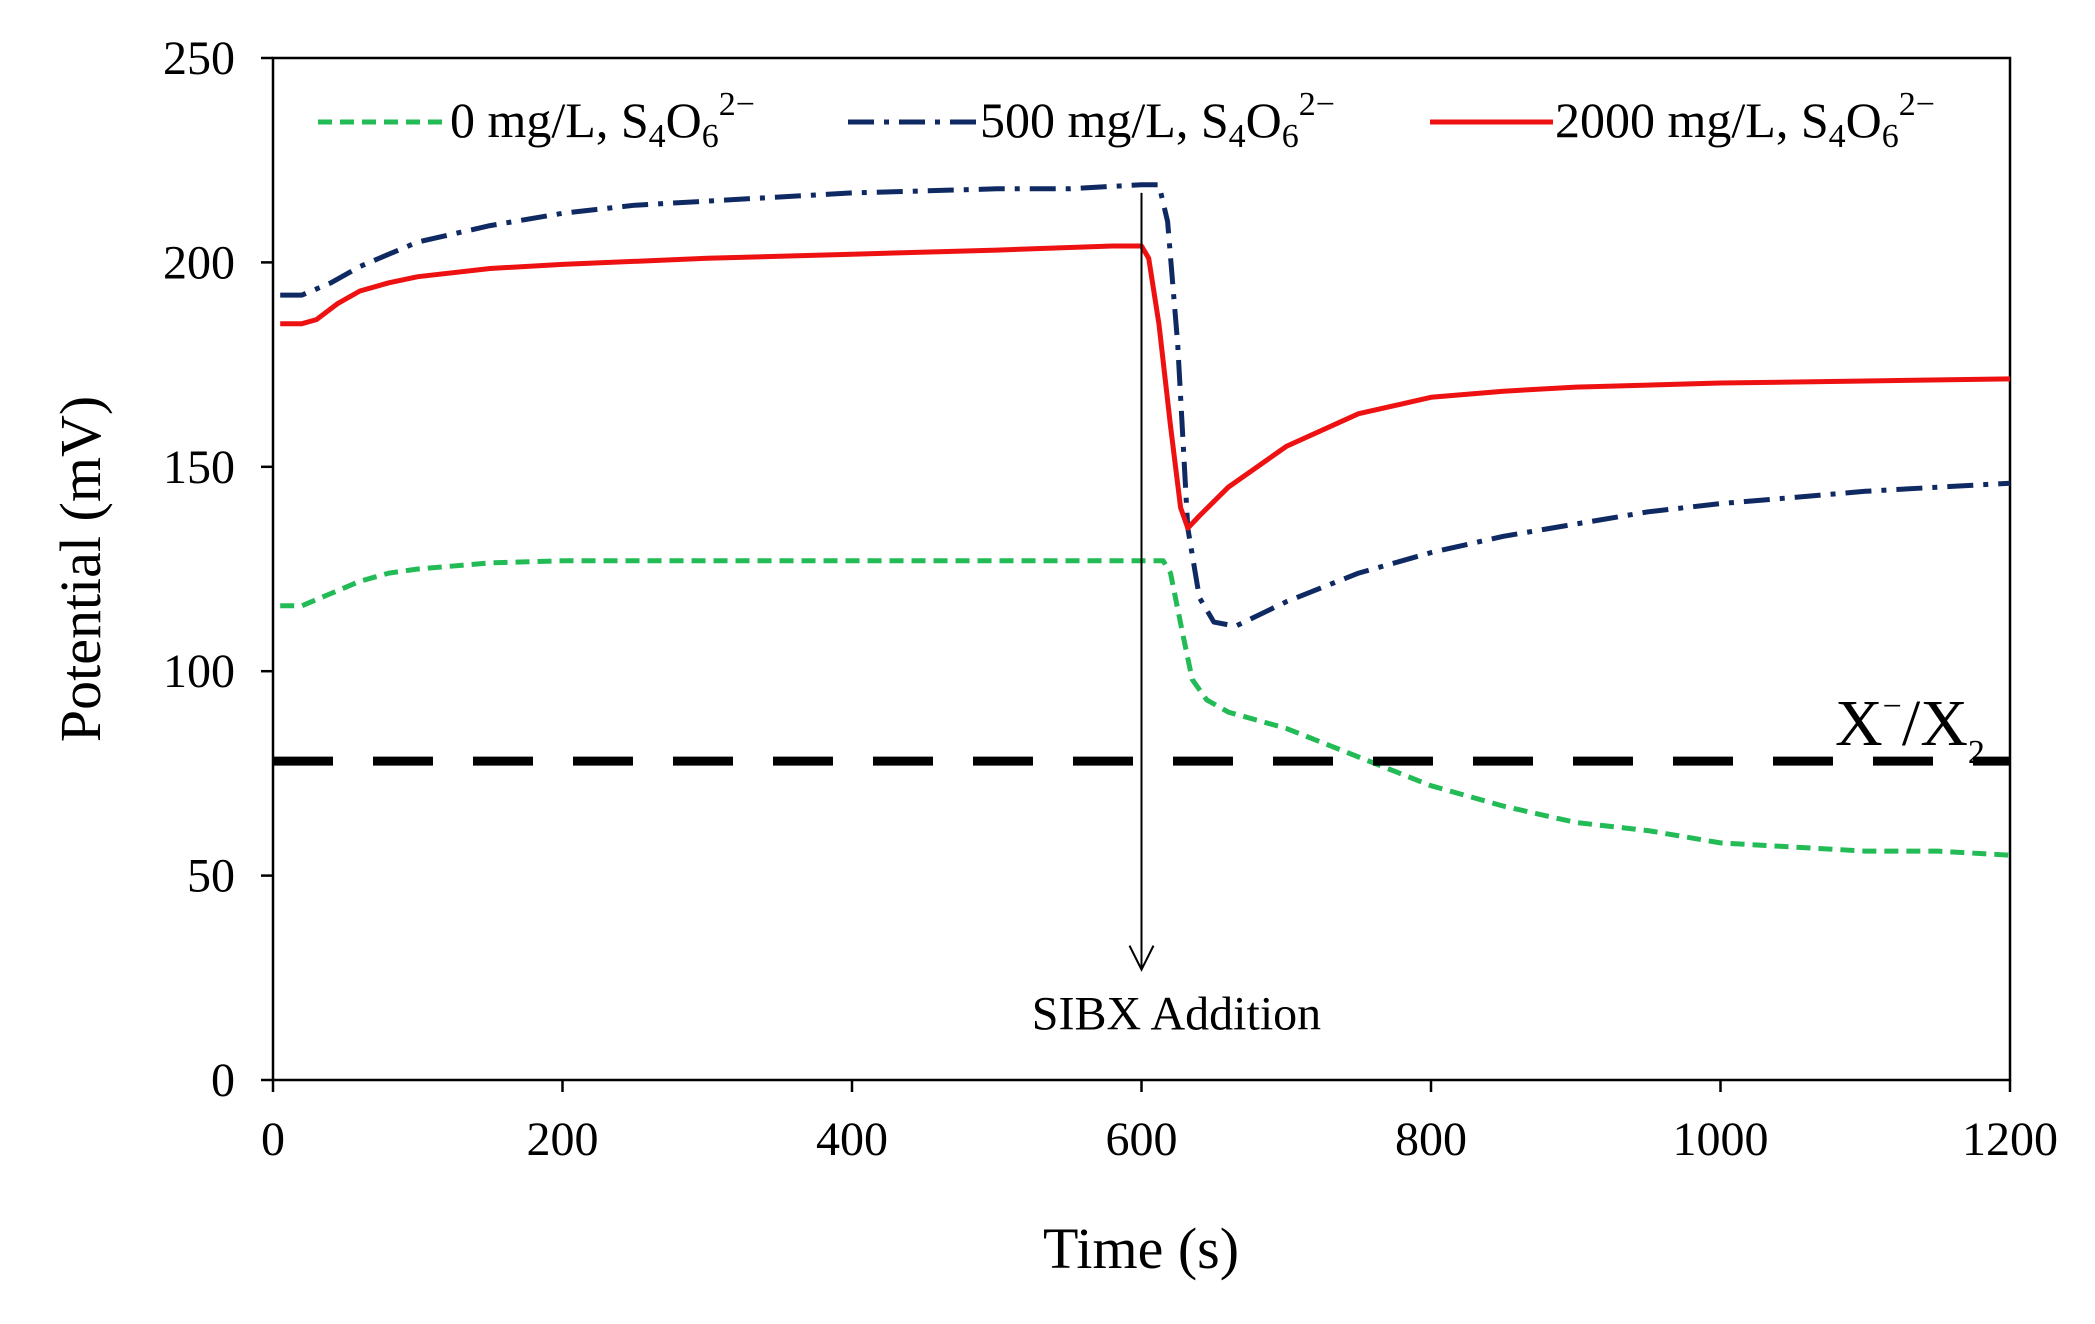 Image resolution: width=2095 pixels, height=1324 pixels. What do you see at coordinates (1176, 1014) in the screenshot?
I see `annotation-label: SIBX Addition` at bounding box center [1176, 1014].